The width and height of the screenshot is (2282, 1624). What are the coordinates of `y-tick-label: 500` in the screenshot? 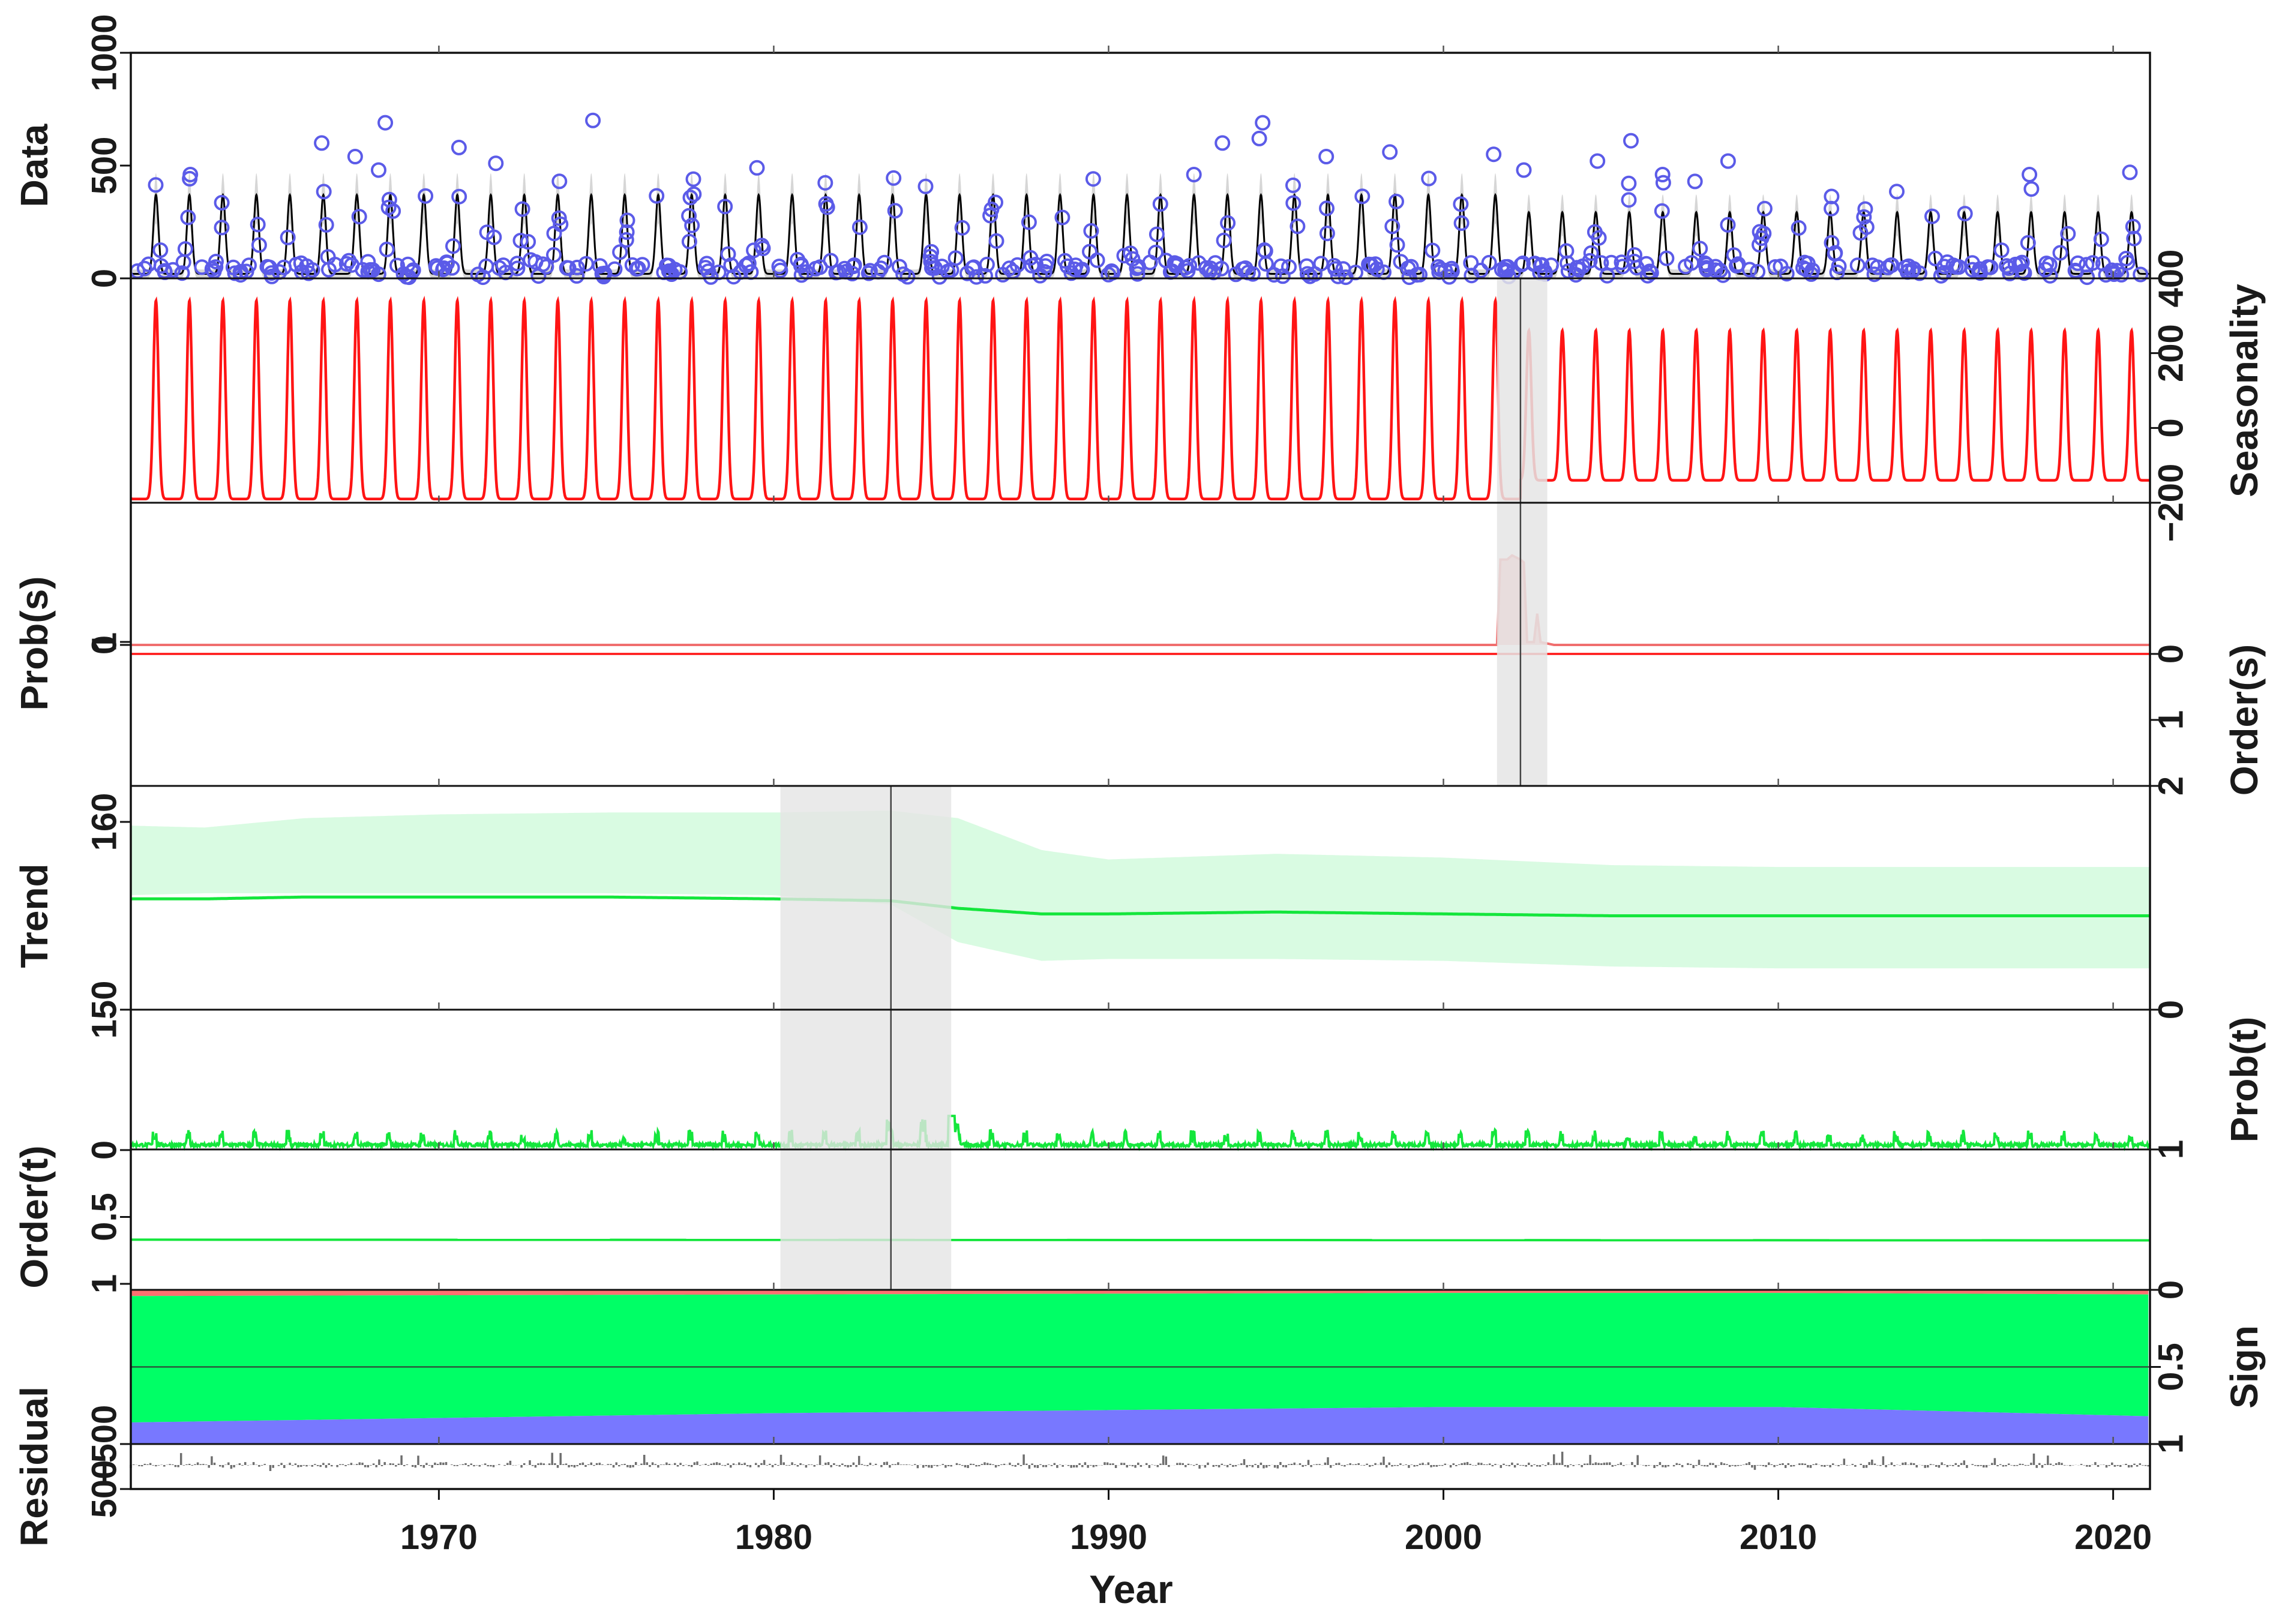 It's located at (105, 1489).